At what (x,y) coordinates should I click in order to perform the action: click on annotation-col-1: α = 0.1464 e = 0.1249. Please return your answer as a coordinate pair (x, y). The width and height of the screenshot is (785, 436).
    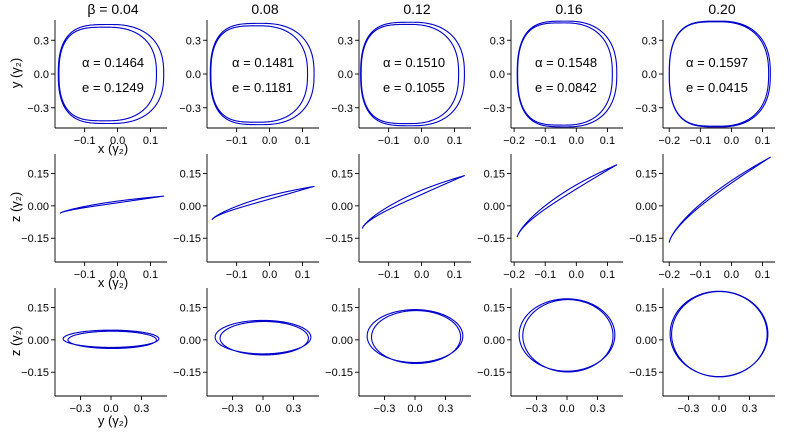
    Looking at the image, I should click on (113, 75).